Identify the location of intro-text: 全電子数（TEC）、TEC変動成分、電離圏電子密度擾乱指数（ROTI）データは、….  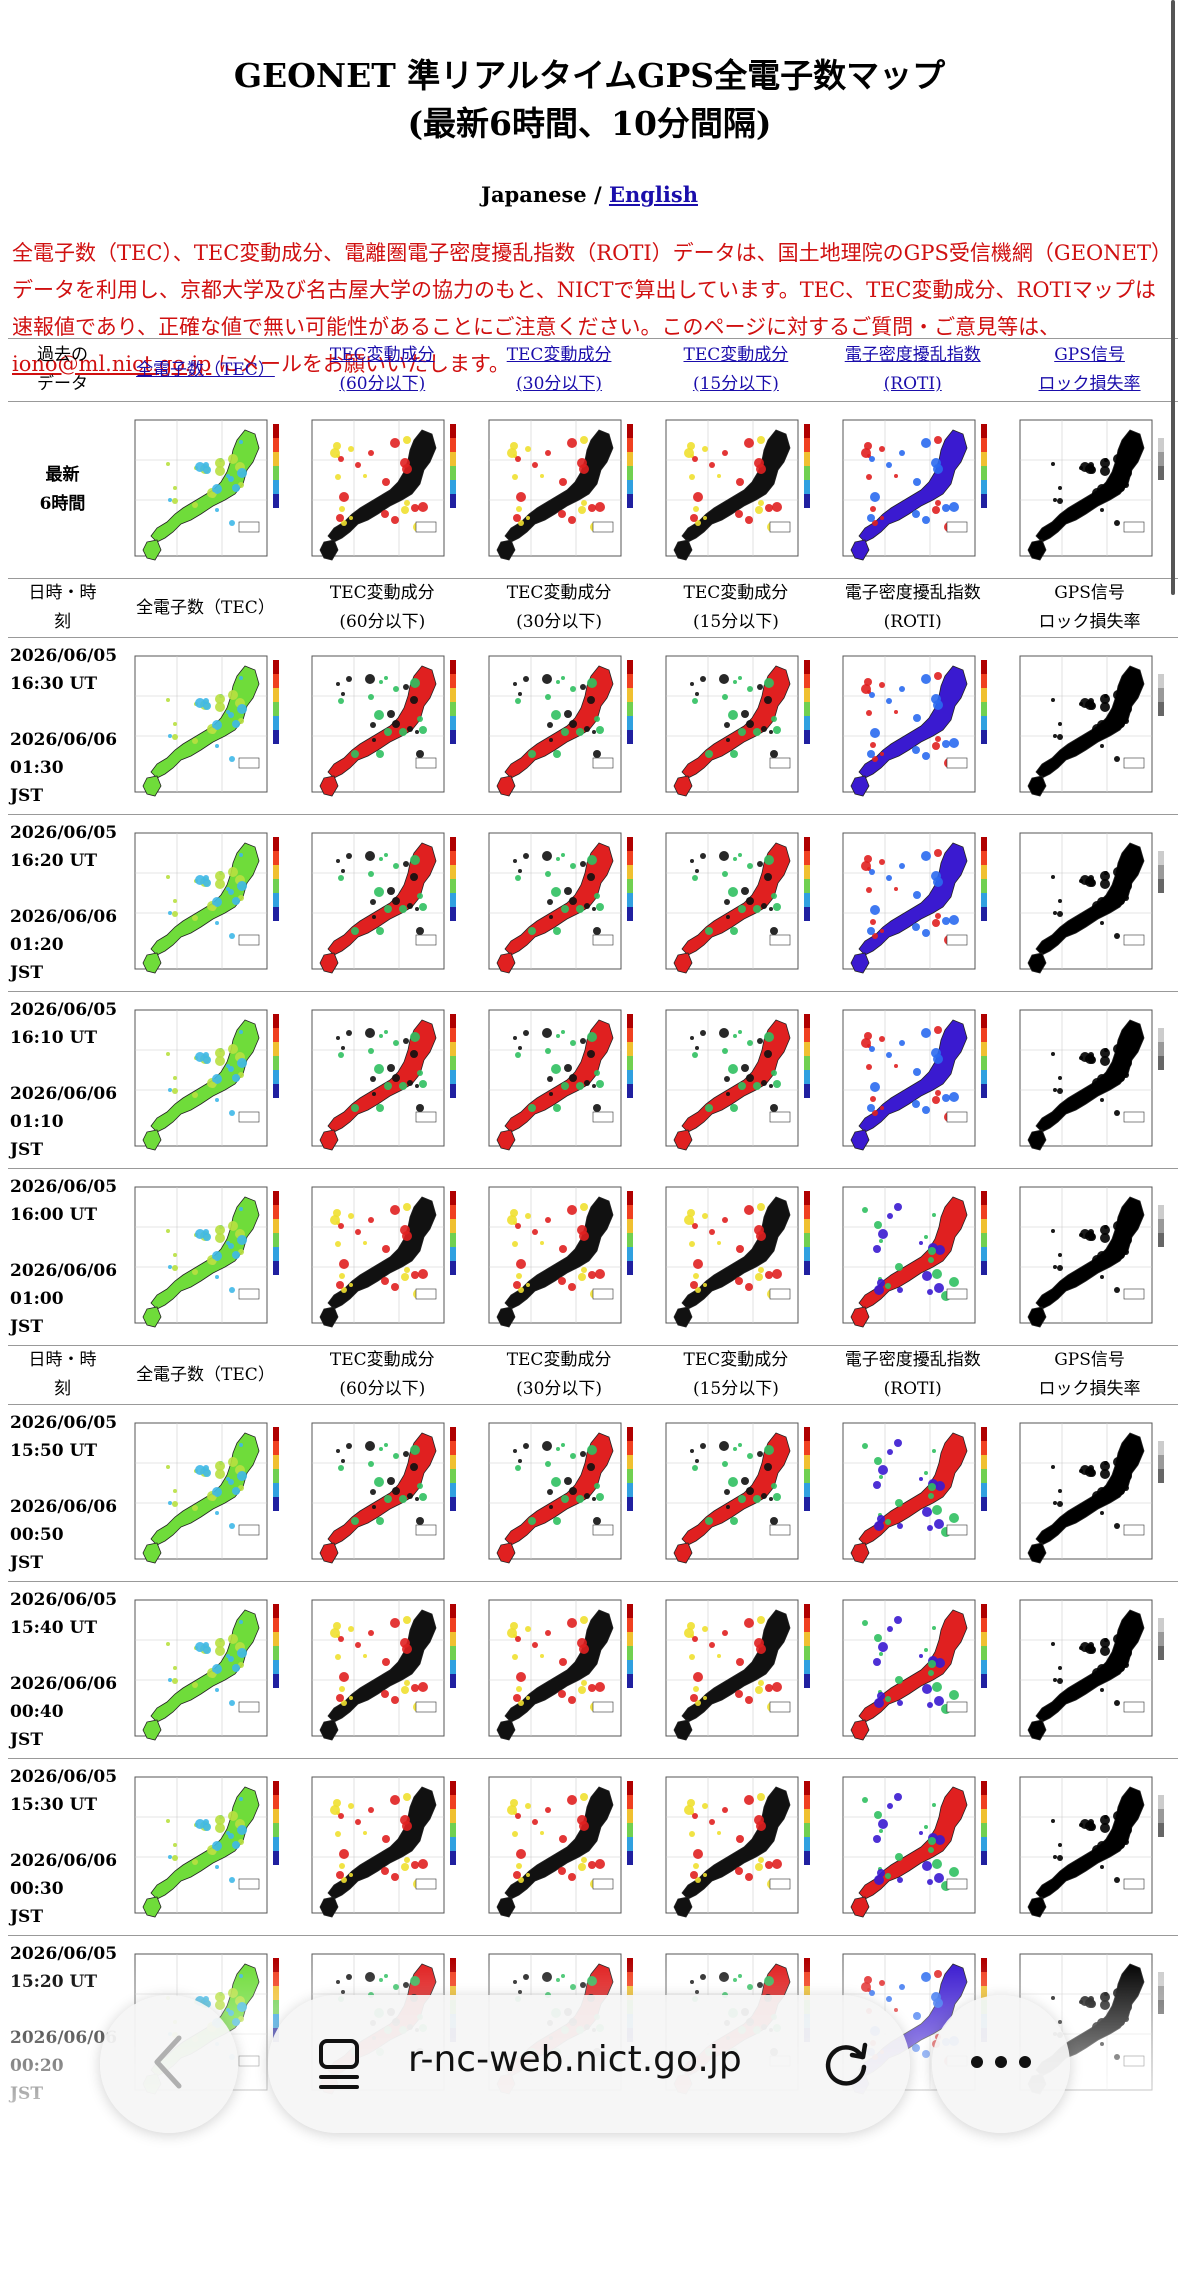
(587, 290).